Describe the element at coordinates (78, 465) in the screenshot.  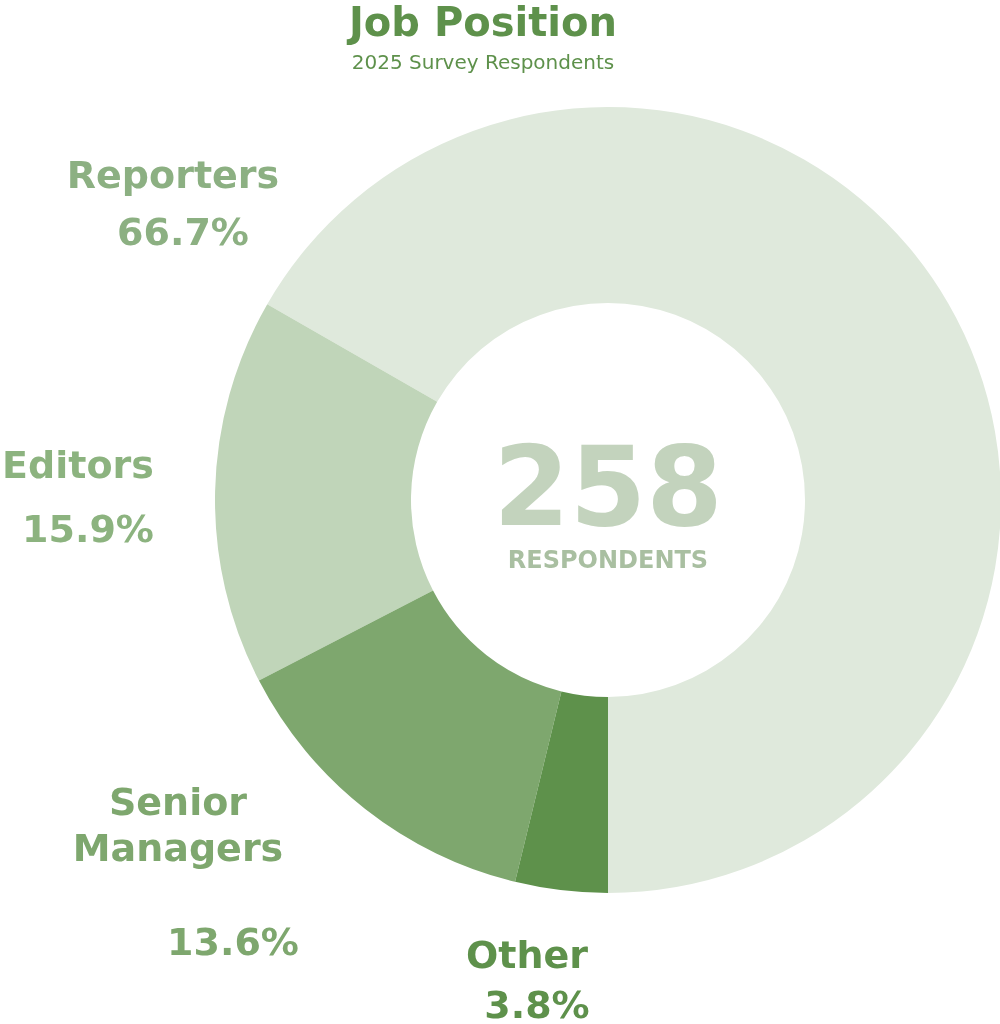
I see `slice-label: Editors` at that location.